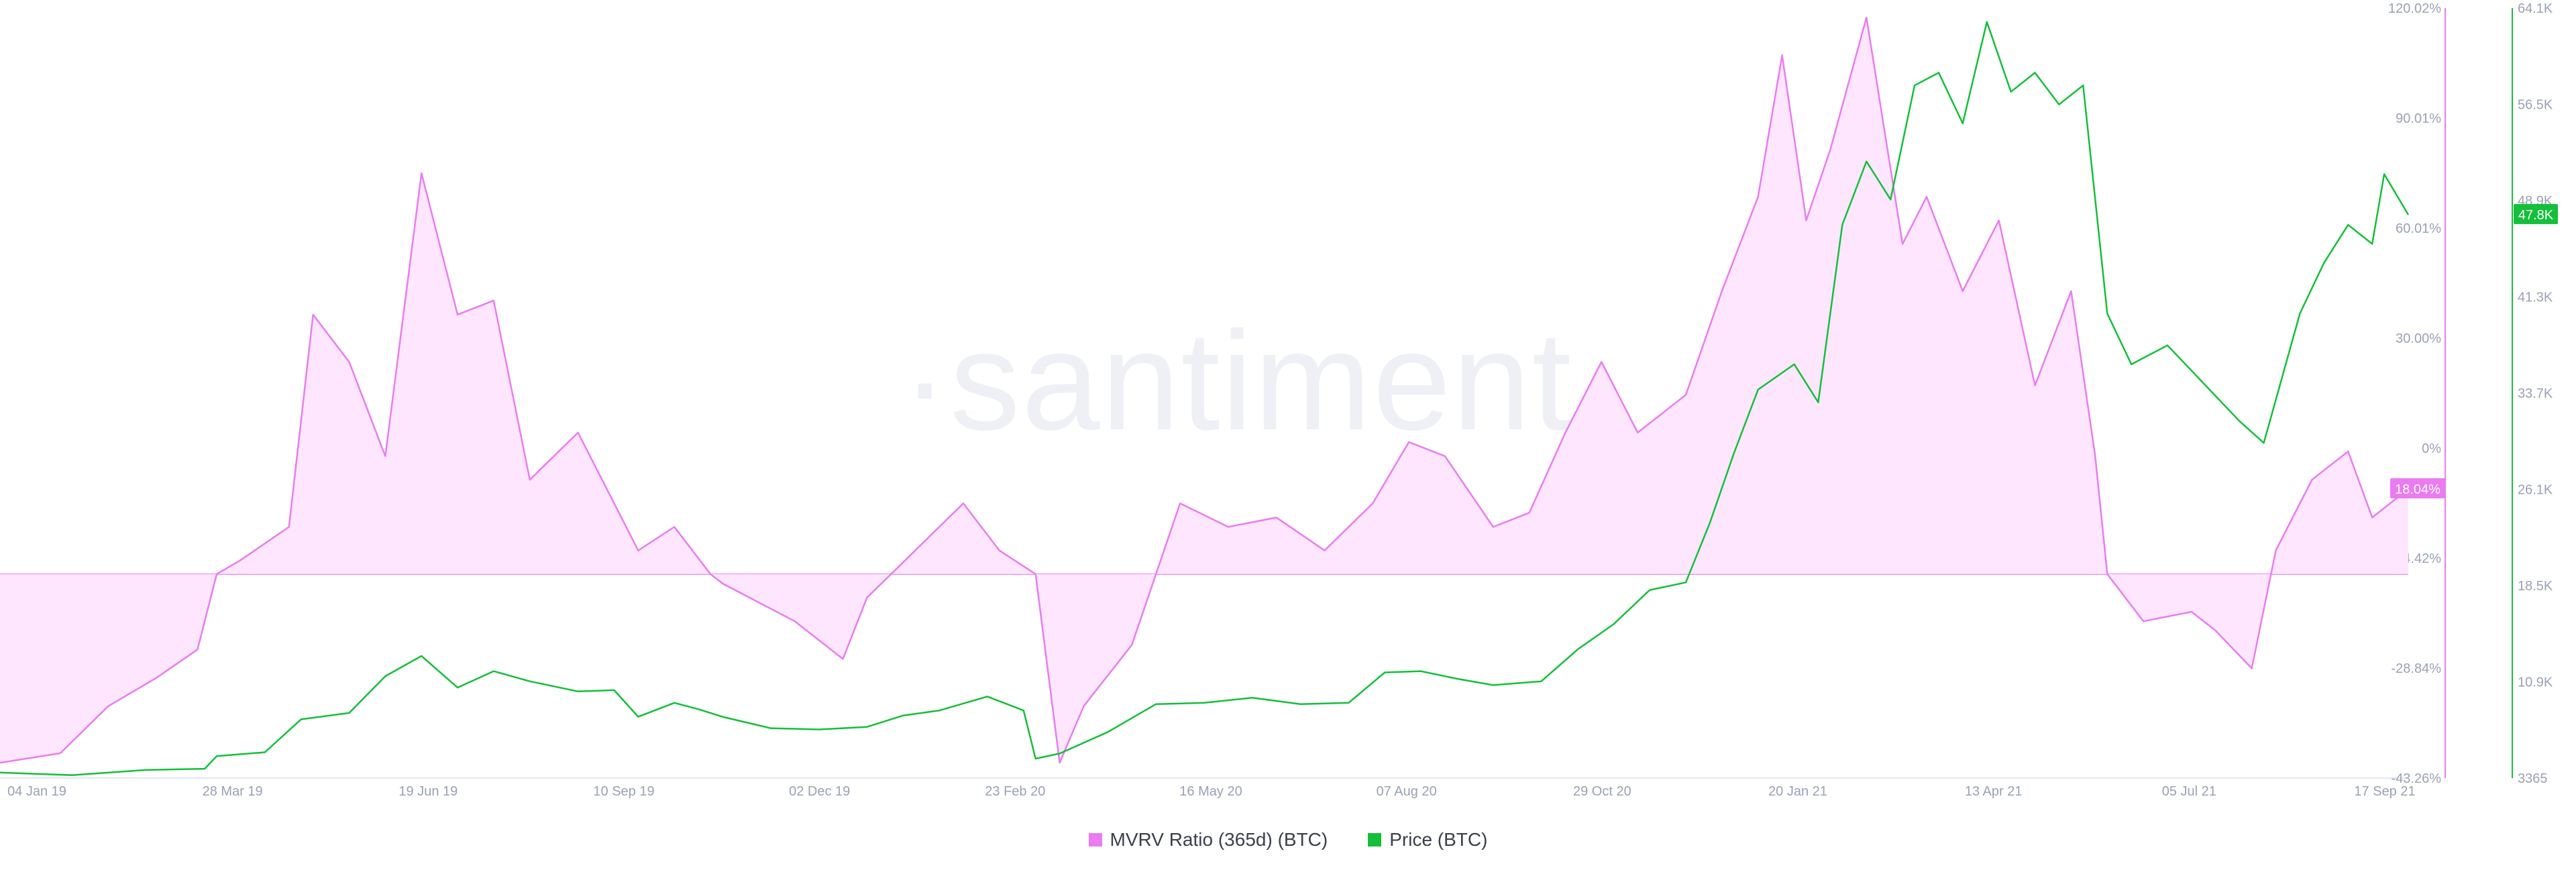 The width and height of the screenshot is (2576, 872). I want to click on x-tick-label: 19 Jun 19, so click(428, 791).